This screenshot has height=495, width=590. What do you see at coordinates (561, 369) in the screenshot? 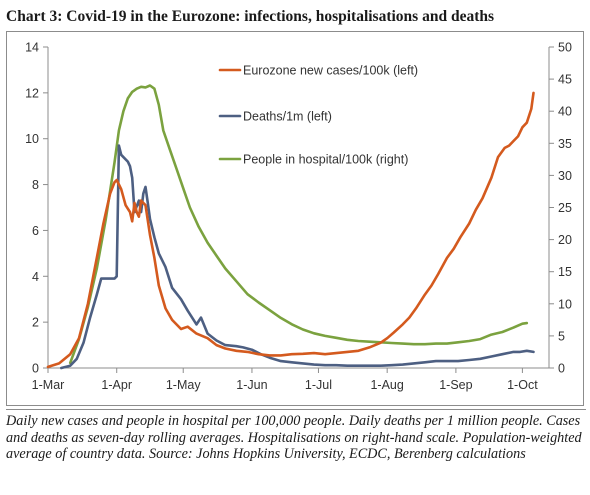
I see `y-right-tick-label: 0` at bounding box center [561, 369].